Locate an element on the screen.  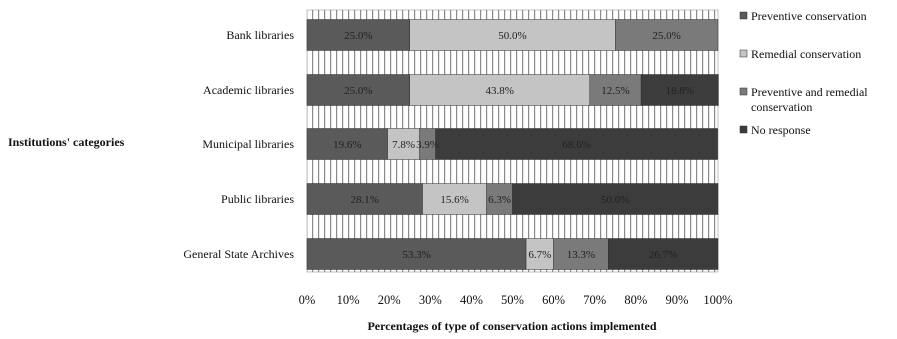
x-tick-label: 50% is located at coordinates (512, 300).